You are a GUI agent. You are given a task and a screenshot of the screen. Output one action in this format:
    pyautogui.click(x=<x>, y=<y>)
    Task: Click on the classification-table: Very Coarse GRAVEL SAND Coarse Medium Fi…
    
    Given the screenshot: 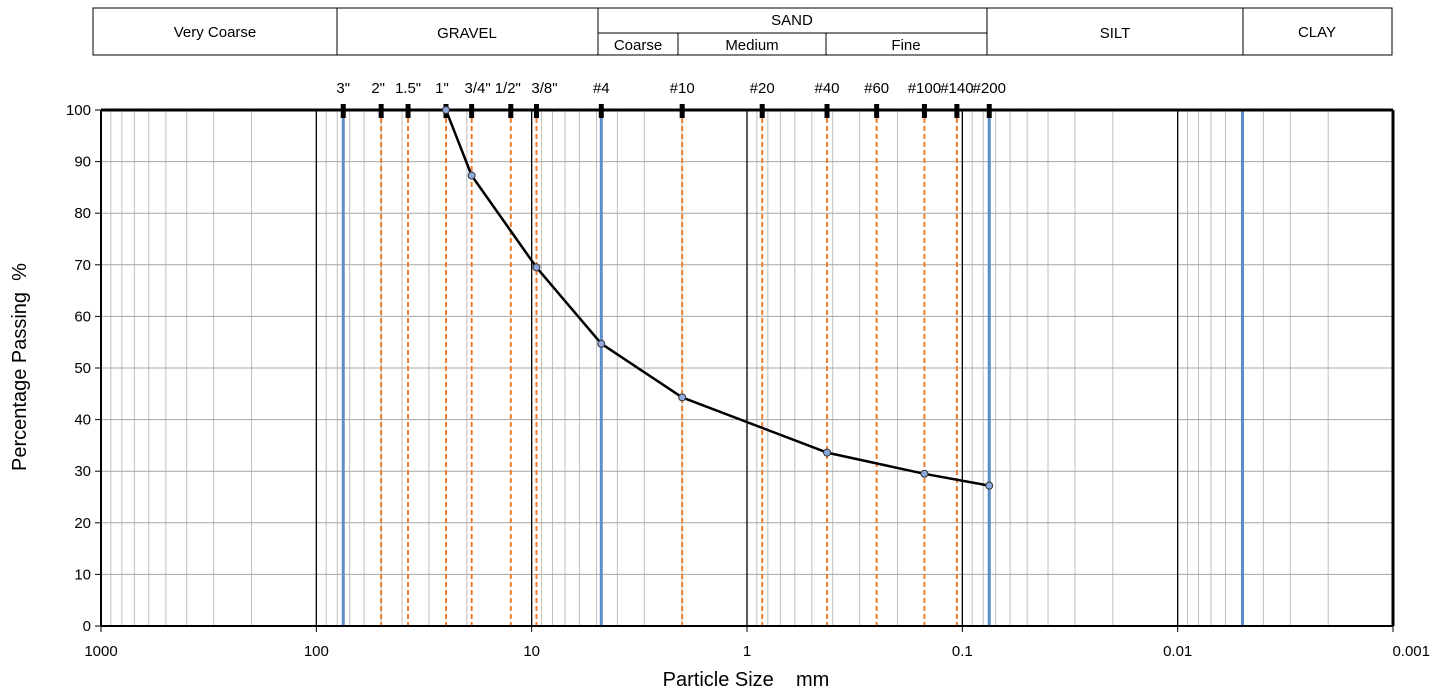 What is the action you would take?
    pyautogui.click(x=742, y=31)
    